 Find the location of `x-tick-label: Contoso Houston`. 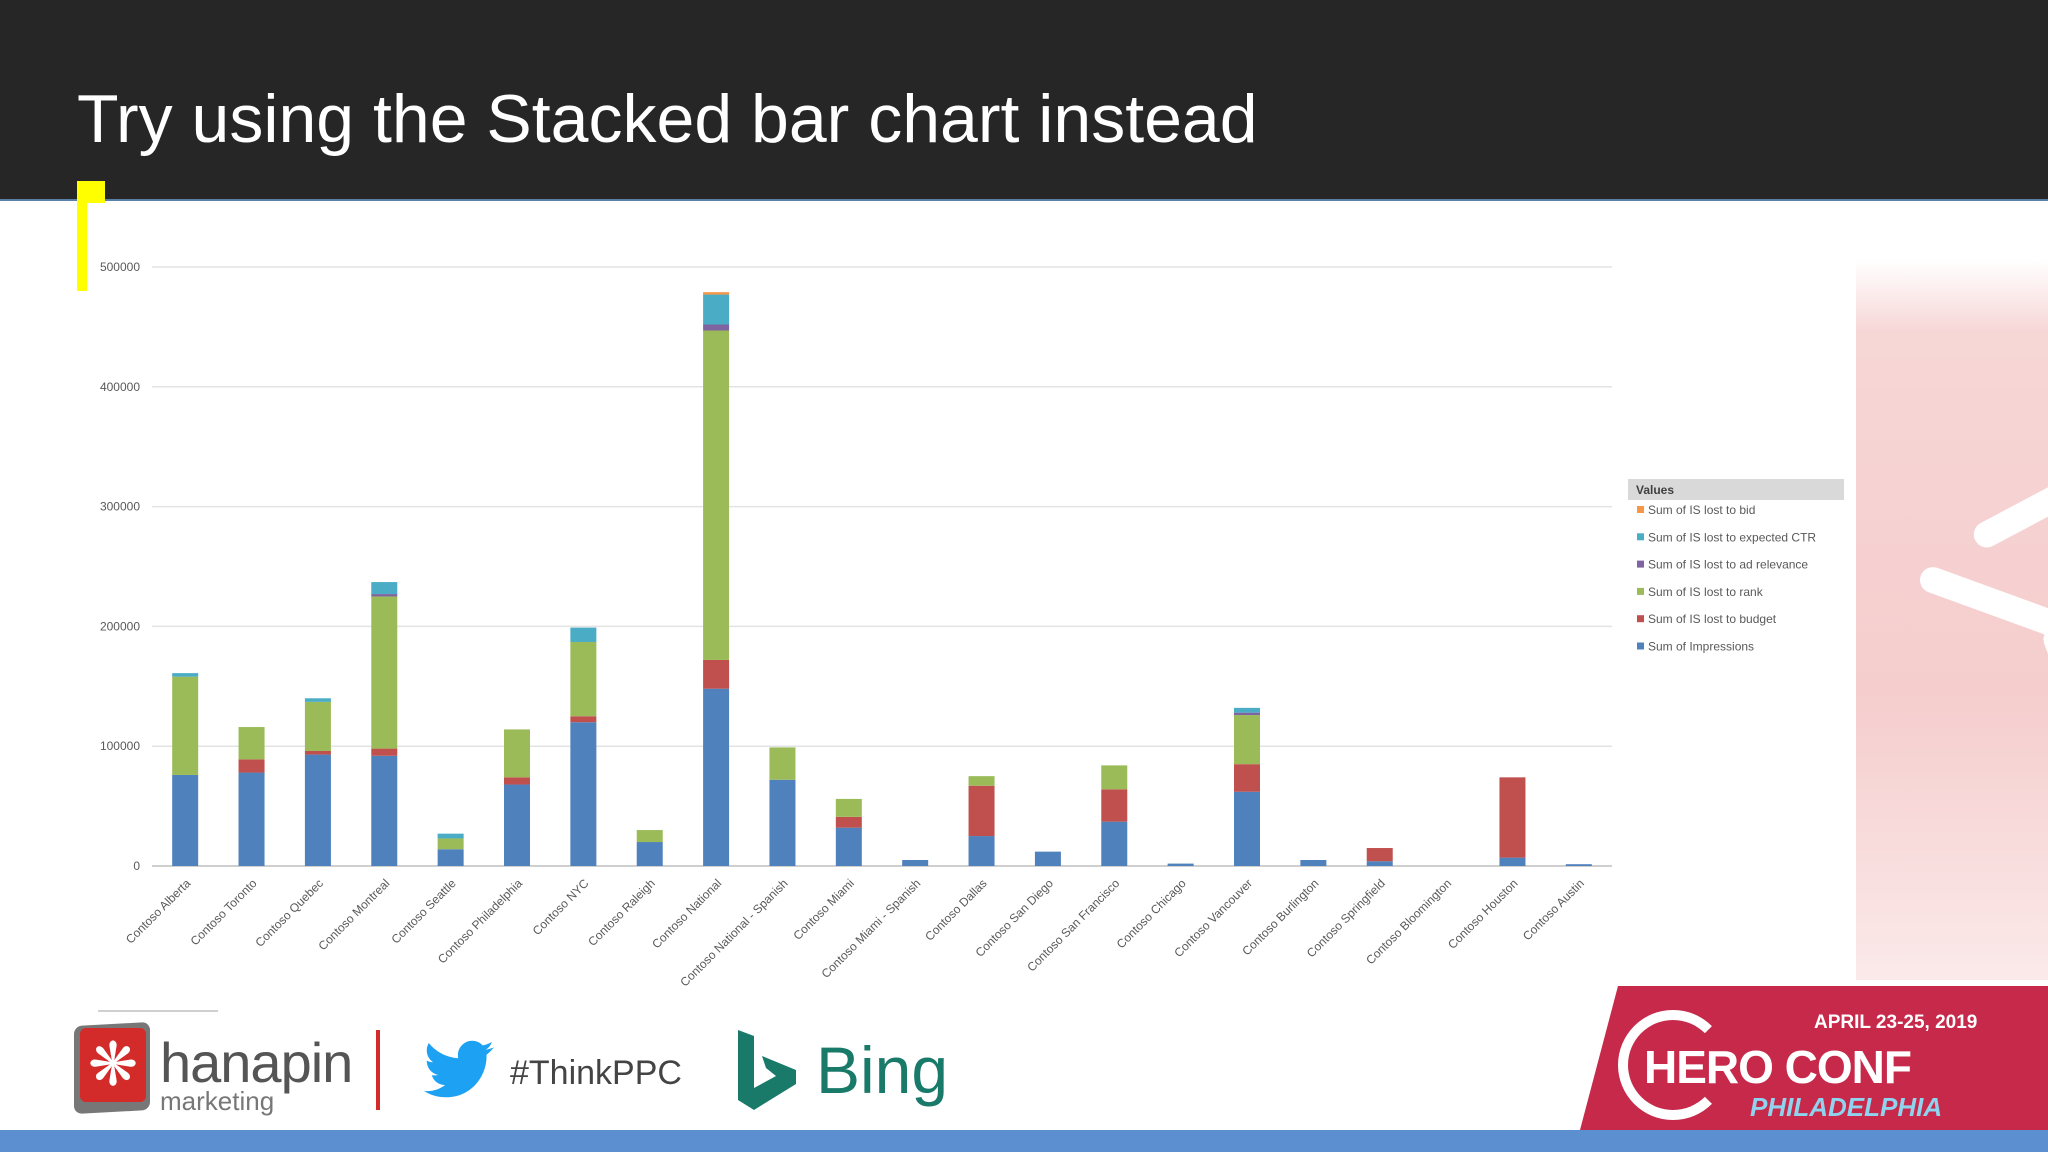

x-tick-label: Contoso Houston is located at coordinates (1482, 913).